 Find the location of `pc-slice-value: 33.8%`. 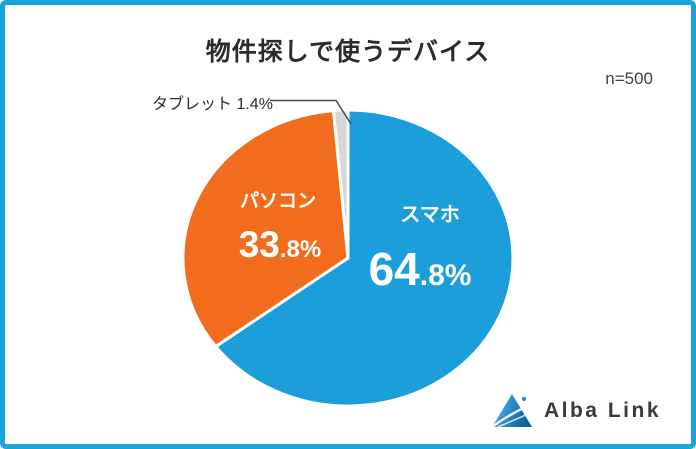

pc-slice-value: 33.8% is located at coordinates (280, 244).